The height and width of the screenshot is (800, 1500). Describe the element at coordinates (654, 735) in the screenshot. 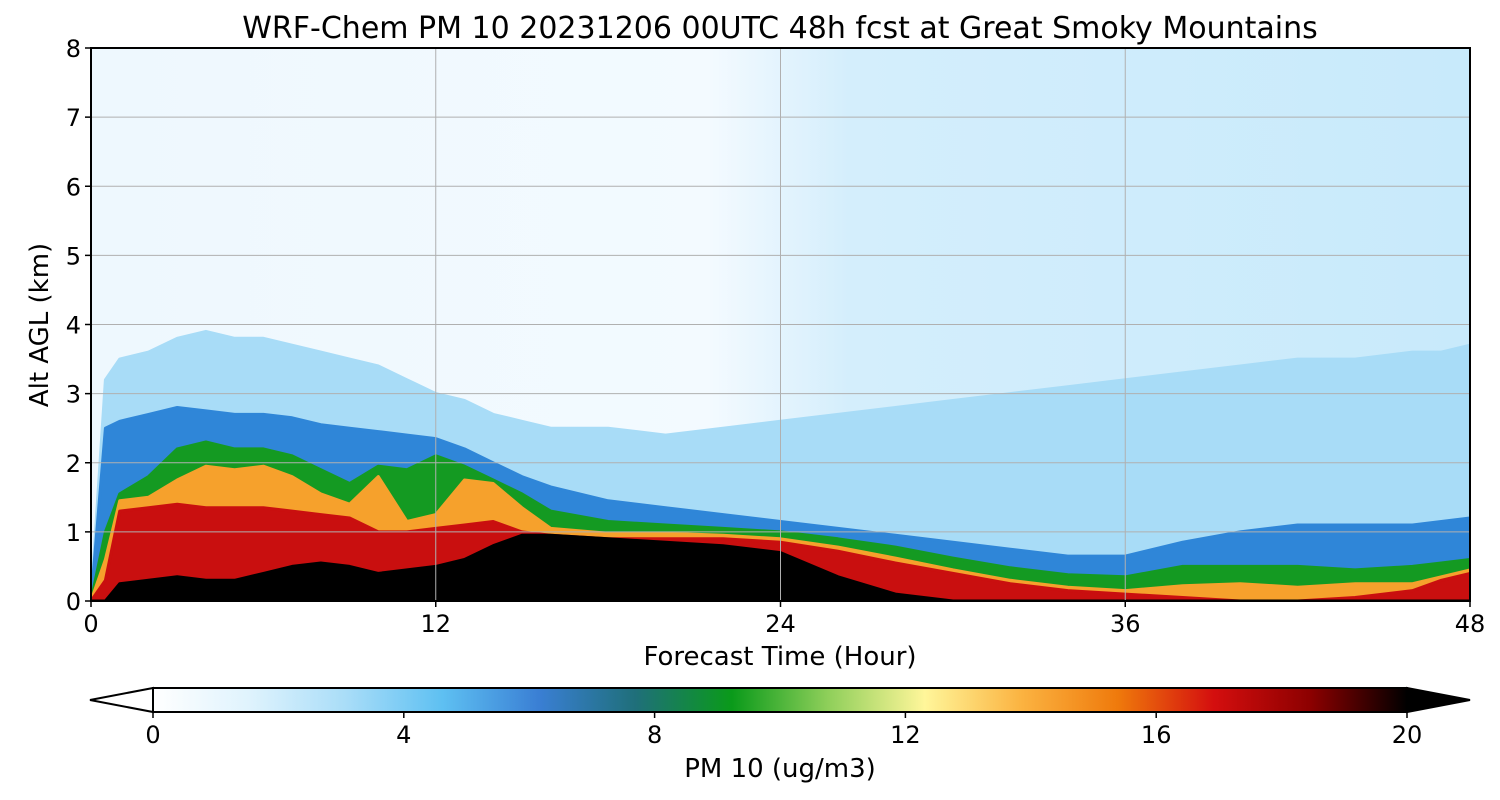

I see `colorbar-tick-label: 8` at that location.